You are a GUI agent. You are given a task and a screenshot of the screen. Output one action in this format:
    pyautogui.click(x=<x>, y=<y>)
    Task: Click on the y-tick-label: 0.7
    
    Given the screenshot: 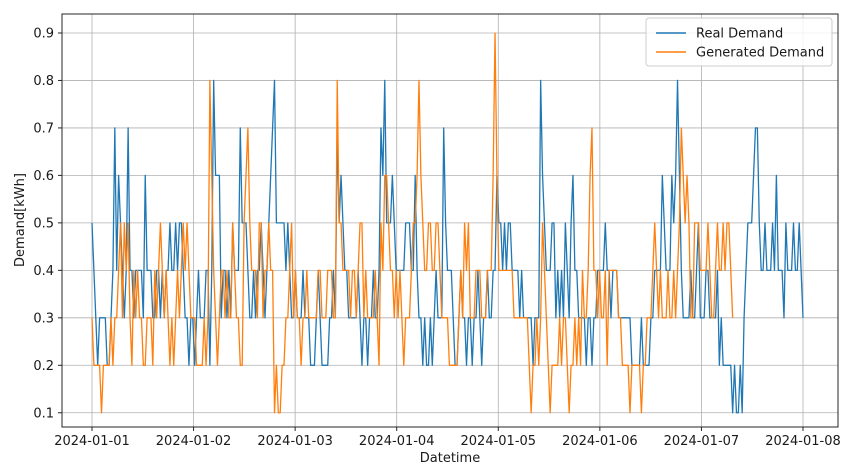 What is the action you would take?
    pyautogui.click(x=43, y=128)
    